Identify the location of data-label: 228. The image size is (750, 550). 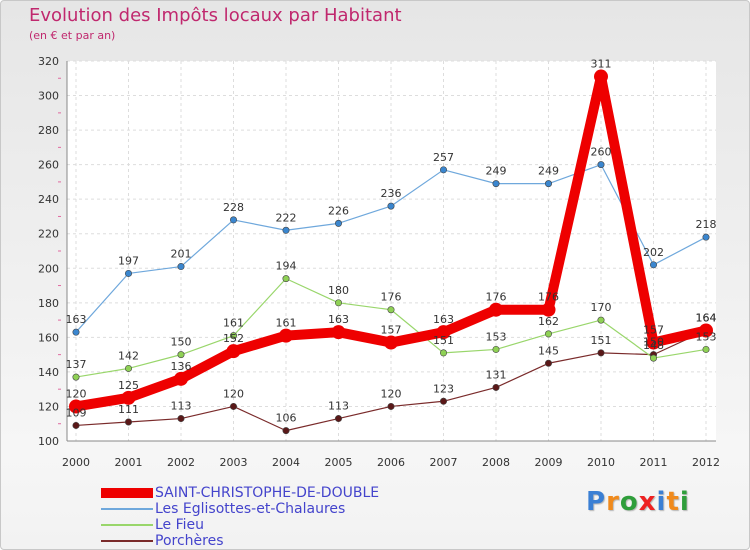
(233, 207).